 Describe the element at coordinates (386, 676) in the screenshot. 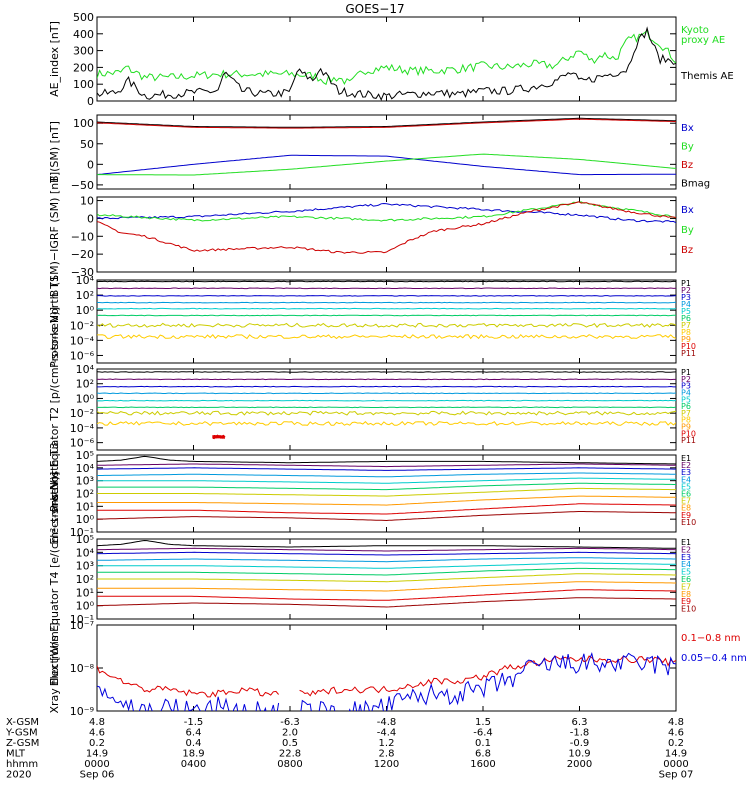

I see `series-line-0-1-0-8-nm` at that location.